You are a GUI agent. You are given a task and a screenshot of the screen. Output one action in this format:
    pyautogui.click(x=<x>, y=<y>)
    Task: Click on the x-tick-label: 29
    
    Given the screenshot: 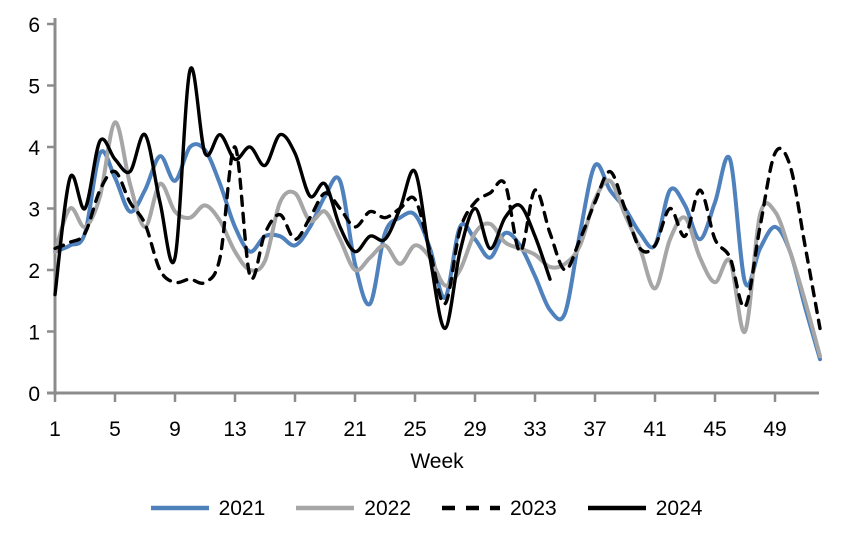 What is the action you would take?
    pyautogui.click(x=474, y=429)
    